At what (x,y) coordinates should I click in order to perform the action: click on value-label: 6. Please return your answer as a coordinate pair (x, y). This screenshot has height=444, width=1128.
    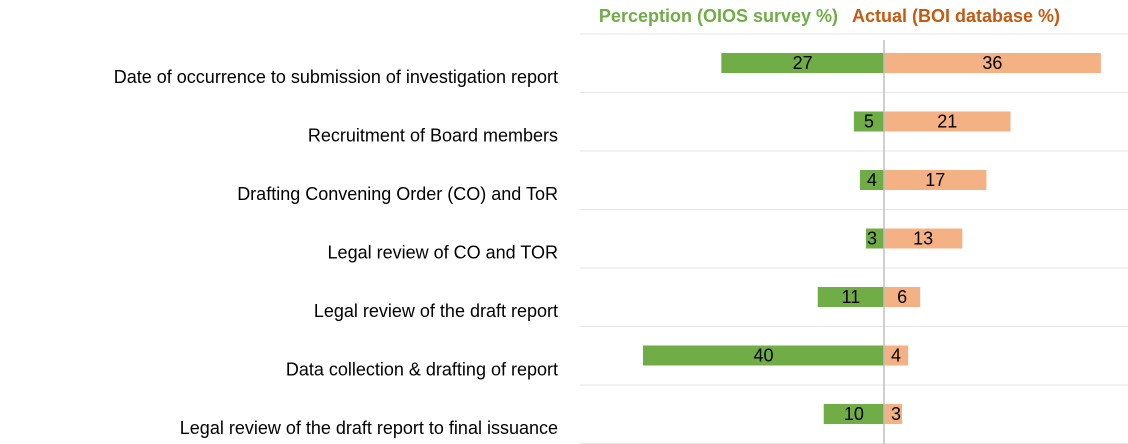
    Looking at the image, I should click on (902, 297).